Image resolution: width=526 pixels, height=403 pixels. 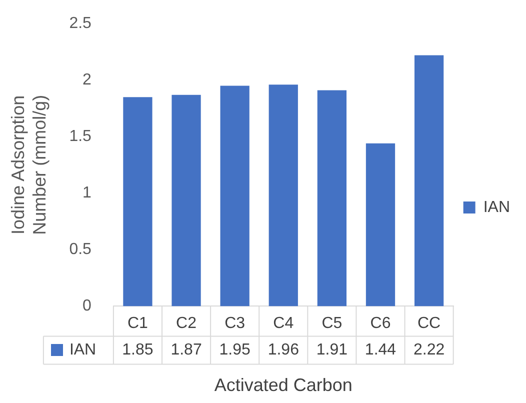 What do you see at coordinates (80, 23) in the screenshot?
I see `y-tick-label: 2.5` at bounding box center [80, 23].